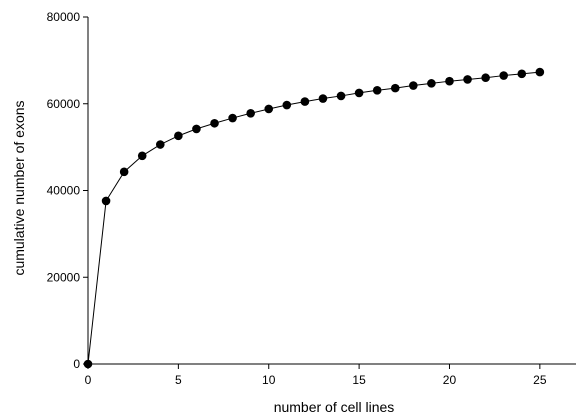  Describe the element at coordinates (19, 187) in the screenshot. I see `y-axis-title: cumulative number of exons` at that location.